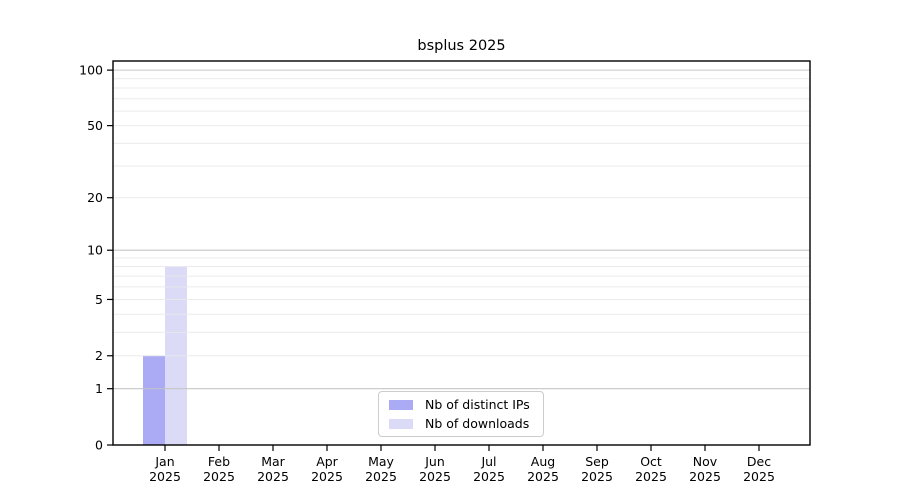  Describe the element at coordinates (219, 461) in the screenshot. I see `x-tick-label-month: Feb` at that location.